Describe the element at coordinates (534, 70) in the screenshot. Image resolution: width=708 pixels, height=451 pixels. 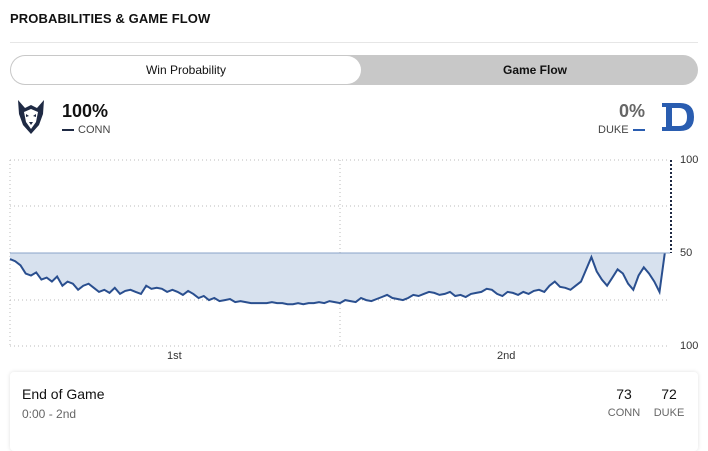
I see `tab-game-flow: Game Flow` at that location.